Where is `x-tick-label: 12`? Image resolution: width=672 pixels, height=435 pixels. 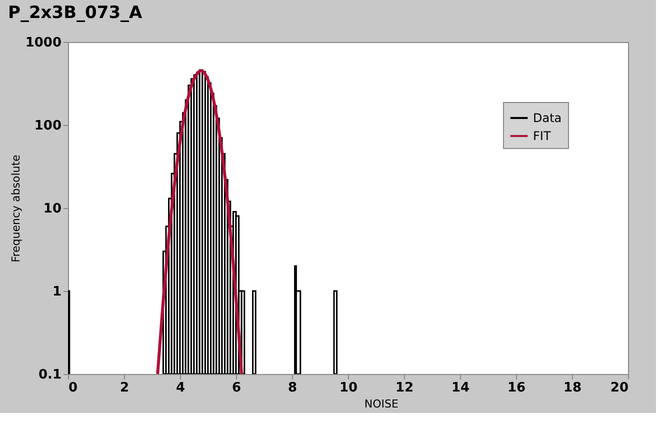
x-tick-label: 12 is located at coordinates (404, 388).